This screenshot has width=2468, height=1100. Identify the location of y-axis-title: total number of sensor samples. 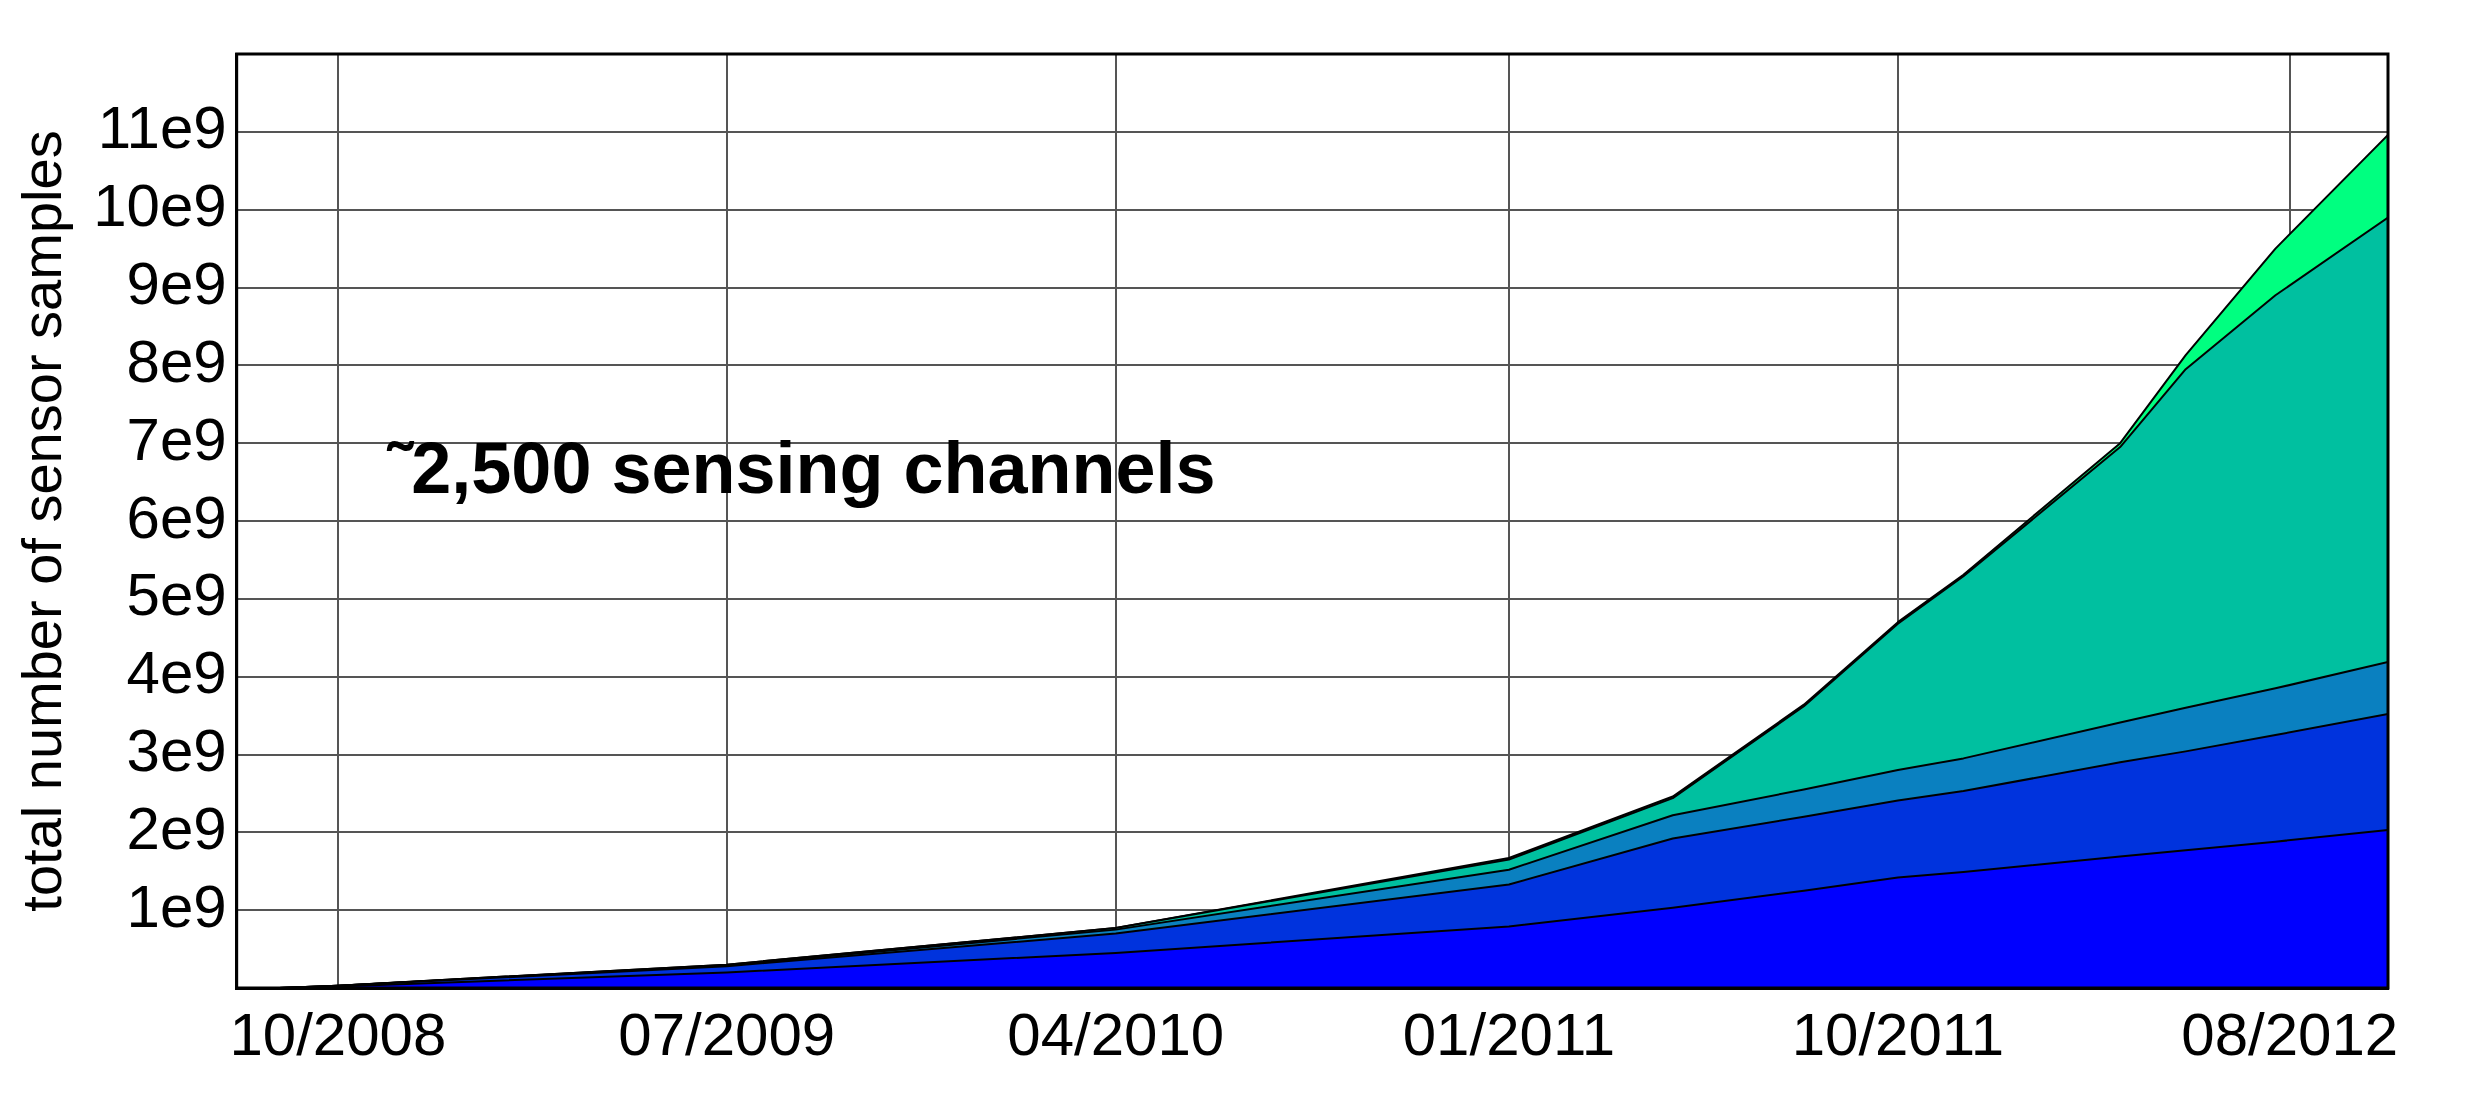
(42, 521).